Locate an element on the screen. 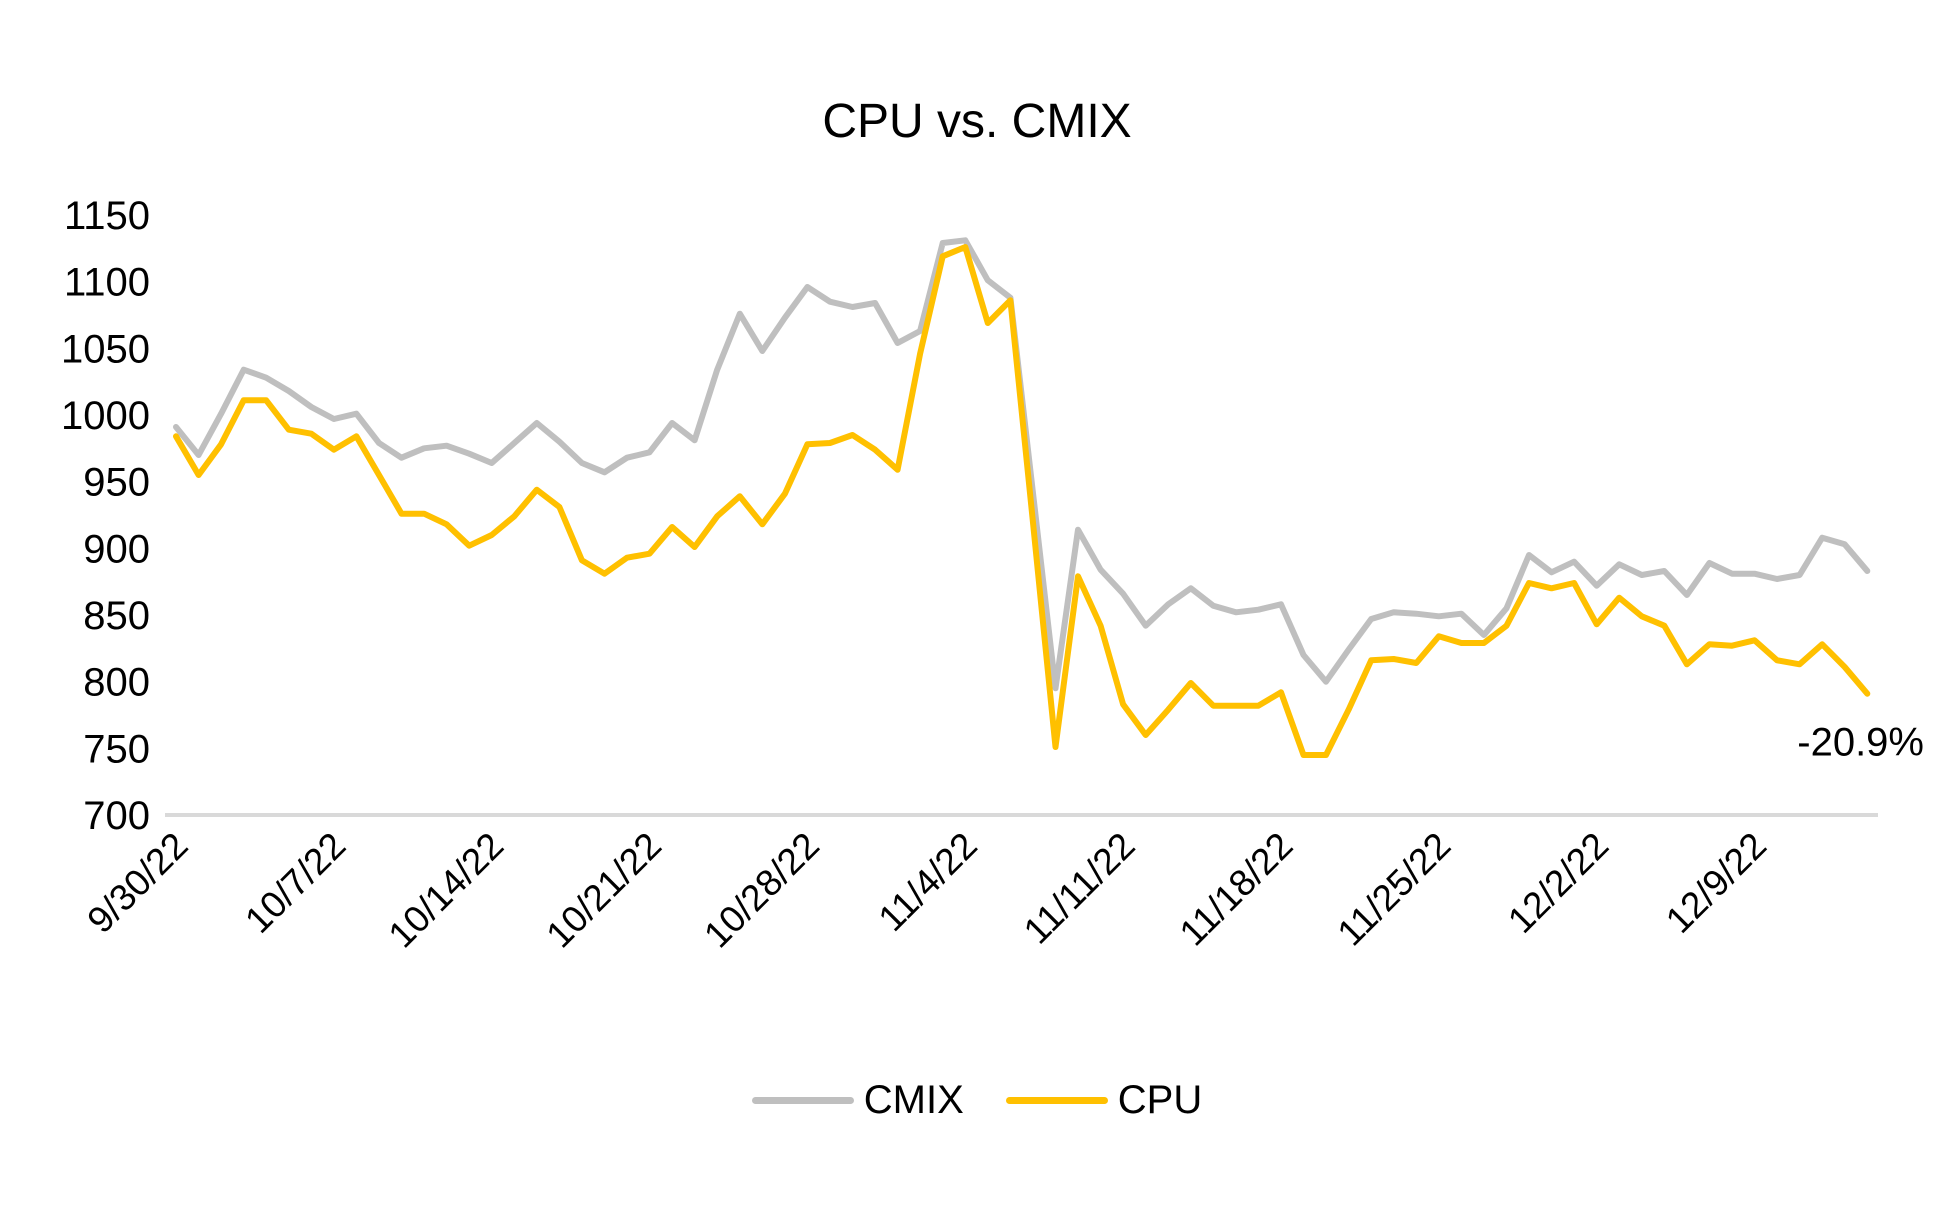  y-tick-label: 1050 is located at coordinates (105, 349).